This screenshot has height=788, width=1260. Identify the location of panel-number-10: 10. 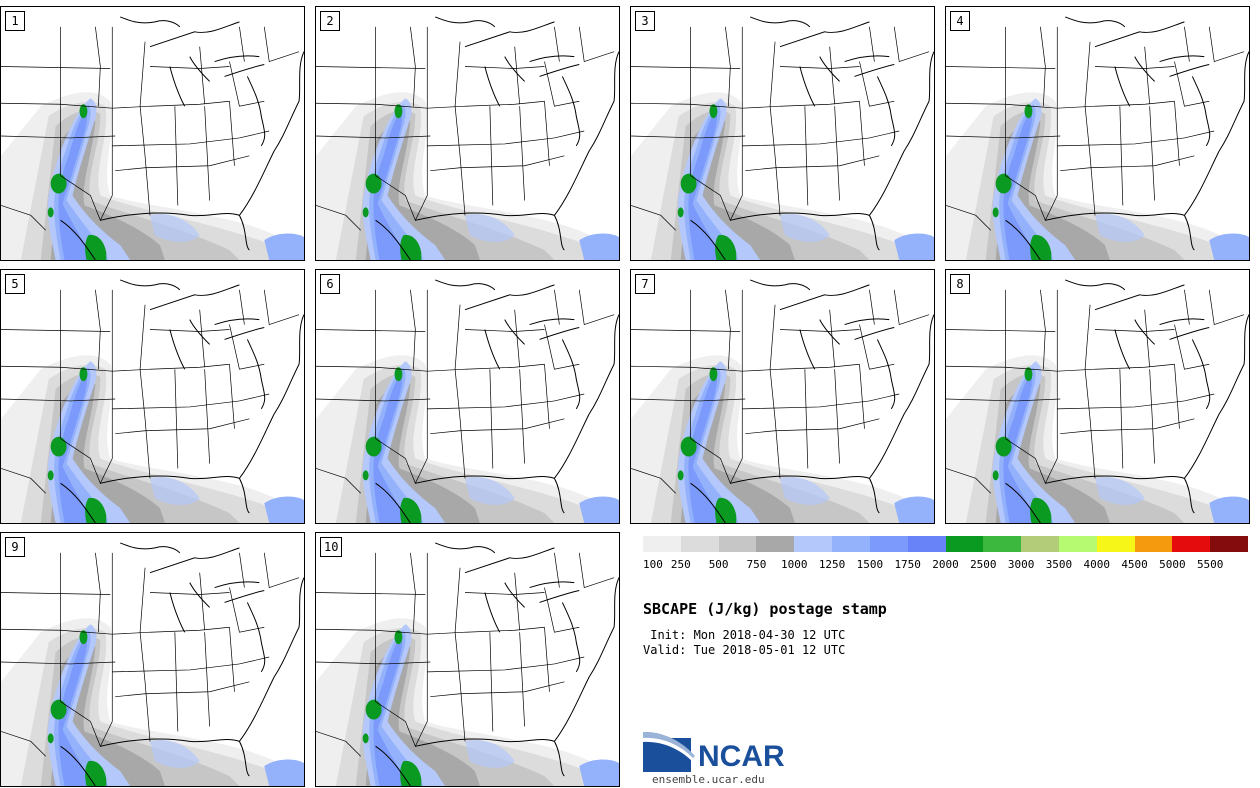
(331, 547).